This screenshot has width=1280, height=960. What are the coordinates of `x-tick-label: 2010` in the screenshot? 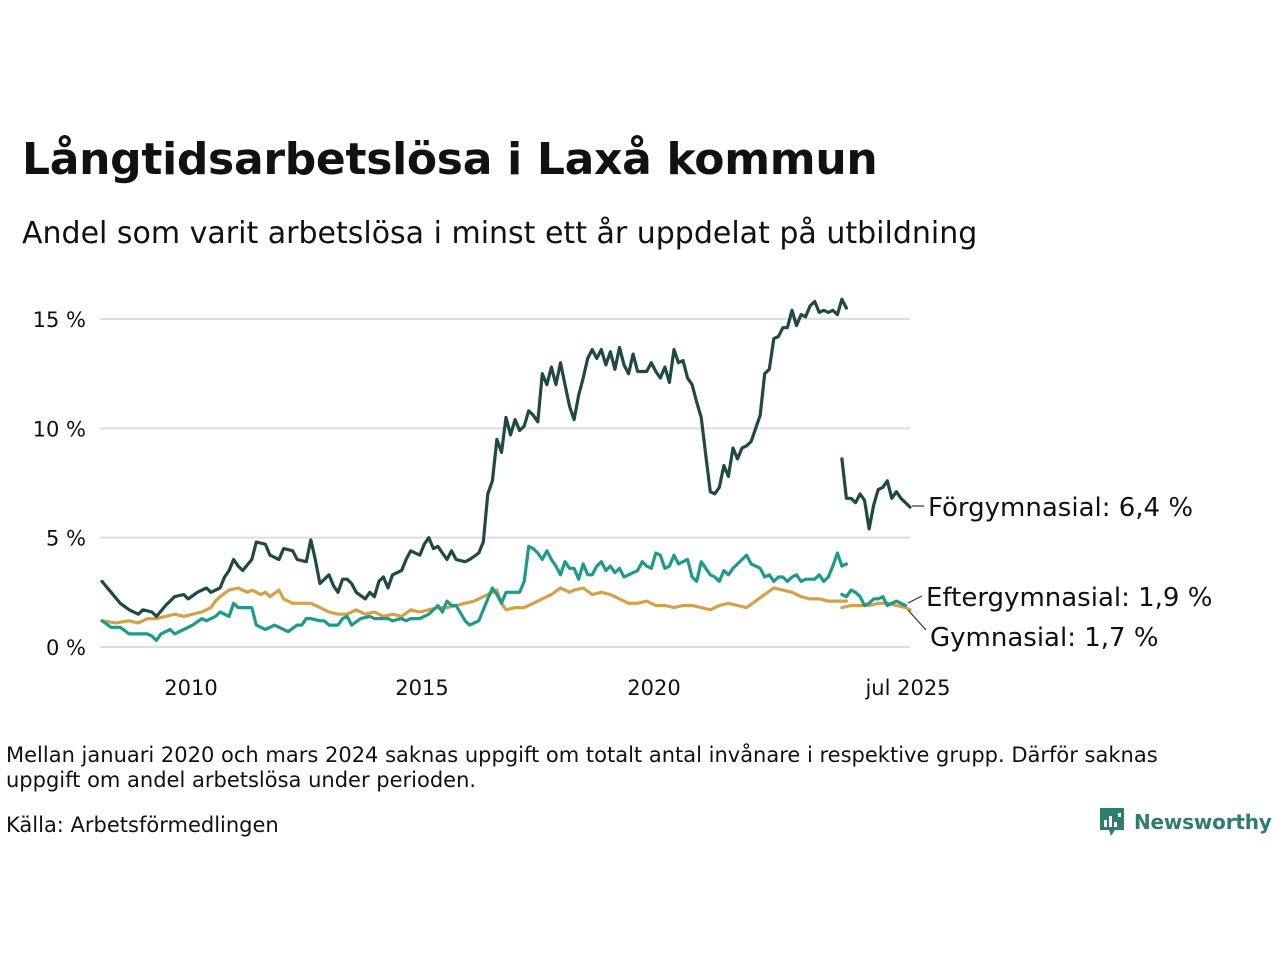 It's located at (190, 688).